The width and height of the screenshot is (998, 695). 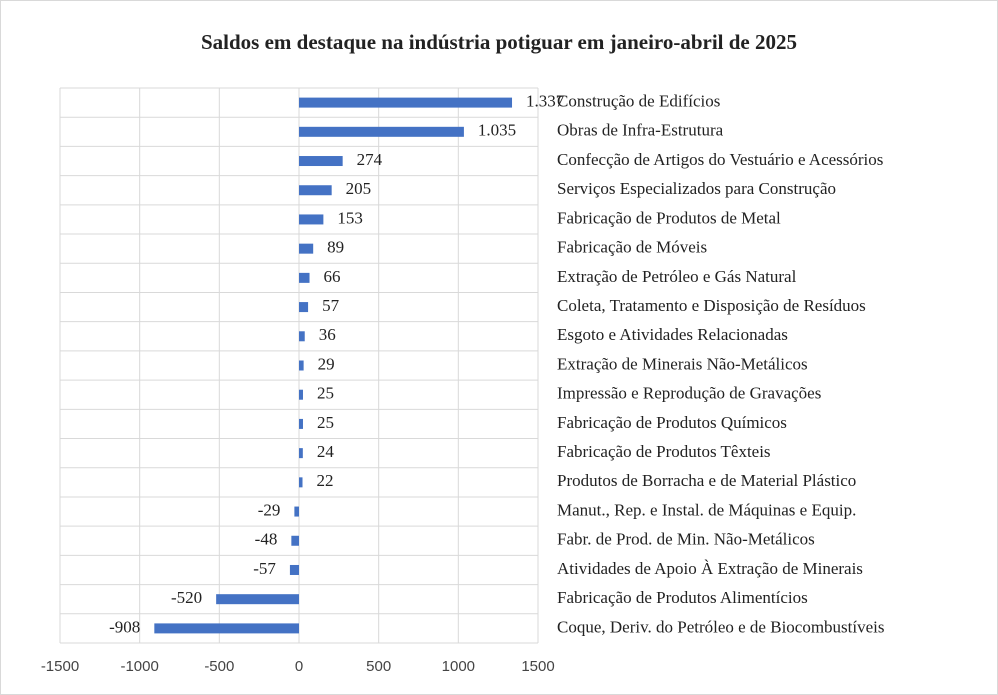 I want to click on value-label: -29, so click(x=269, y=509).